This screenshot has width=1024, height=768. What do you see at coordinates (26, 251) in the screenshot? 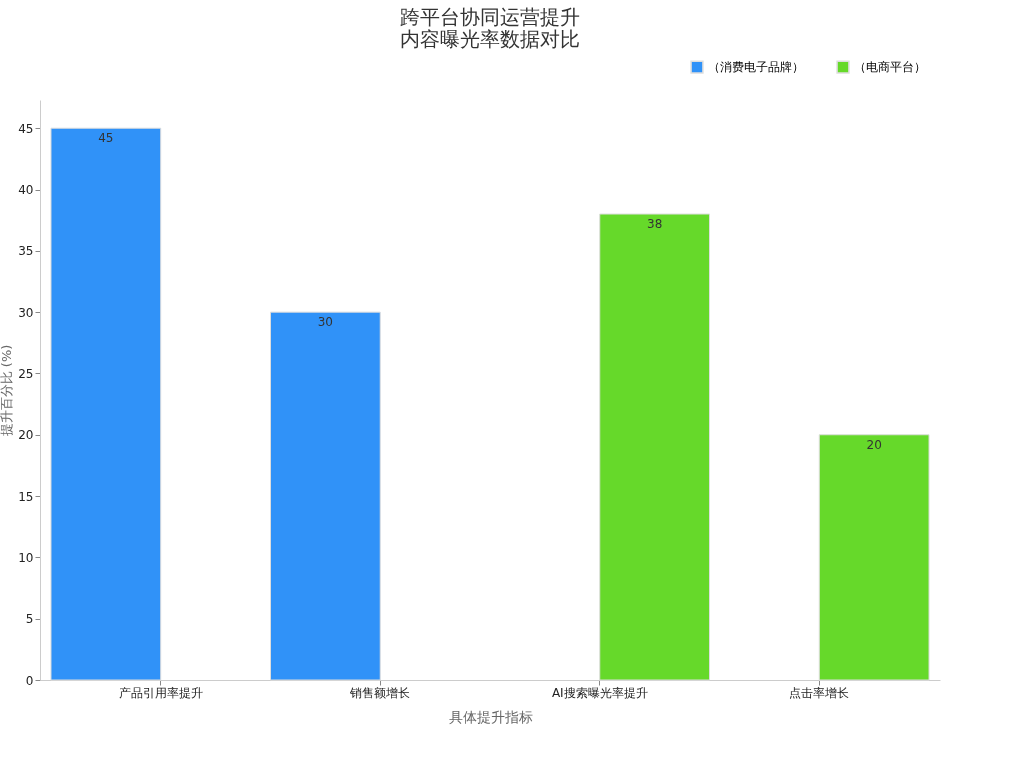
I see `y-tick-label: 35` at bounding box center [26, 251].